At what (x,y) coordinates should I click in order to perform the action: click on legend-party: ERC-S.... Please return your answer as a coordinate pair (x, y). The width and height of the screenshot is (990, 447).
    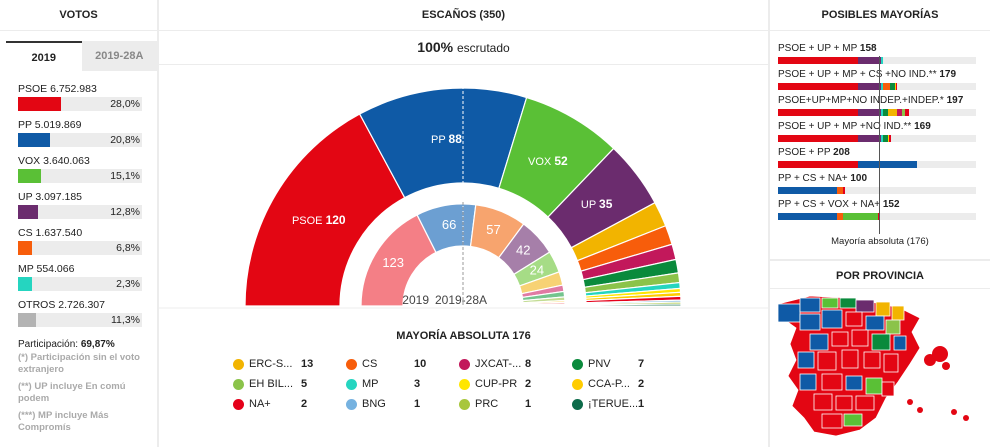
    Looking at the image, I should click on (271, 364).